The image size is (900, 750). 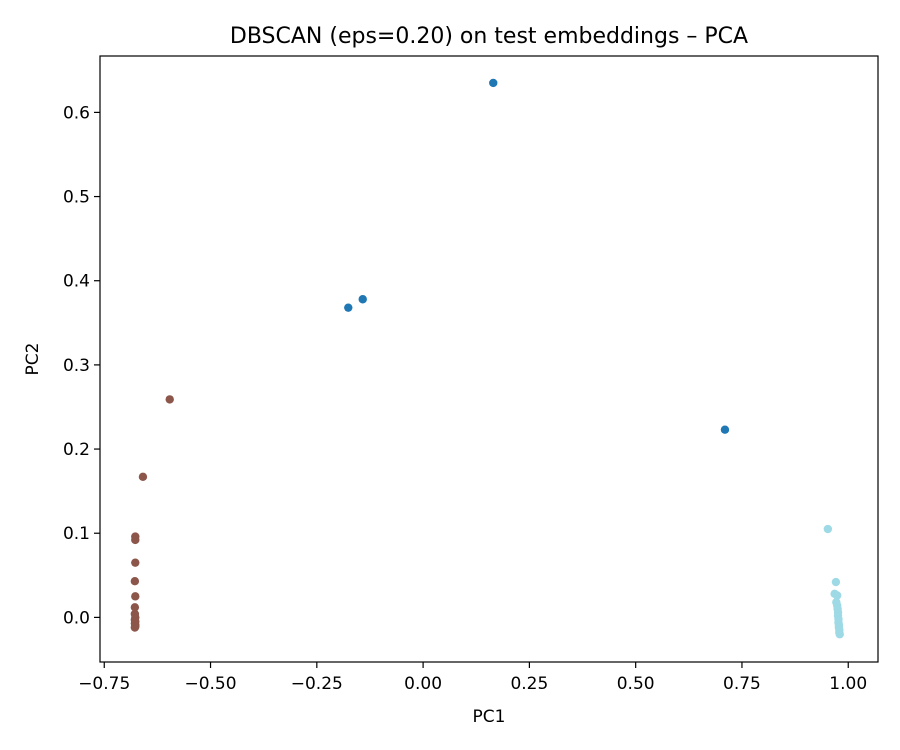 I want to click on y-tick-label: 0.0, so click(x=76, y=618).